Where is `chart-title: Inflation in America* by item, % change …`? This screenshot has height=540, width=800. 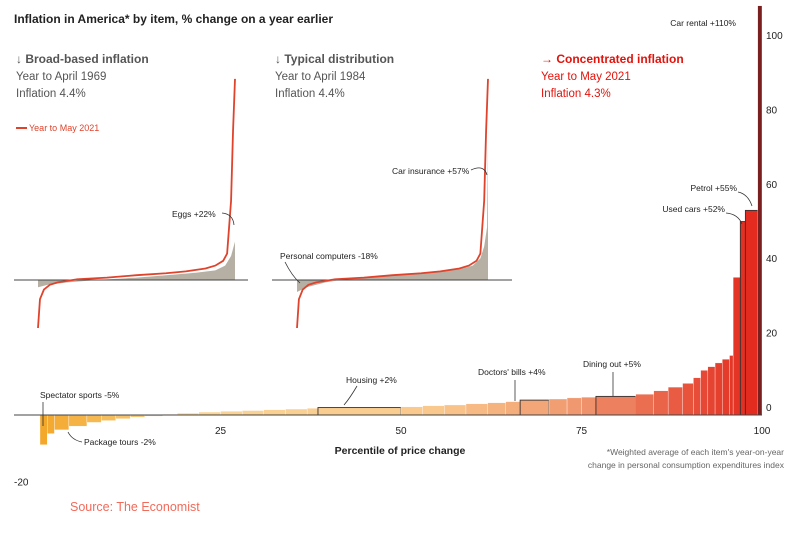
chart-title: Inflation in America* by item, % change … is located at coordinates (173, 19).